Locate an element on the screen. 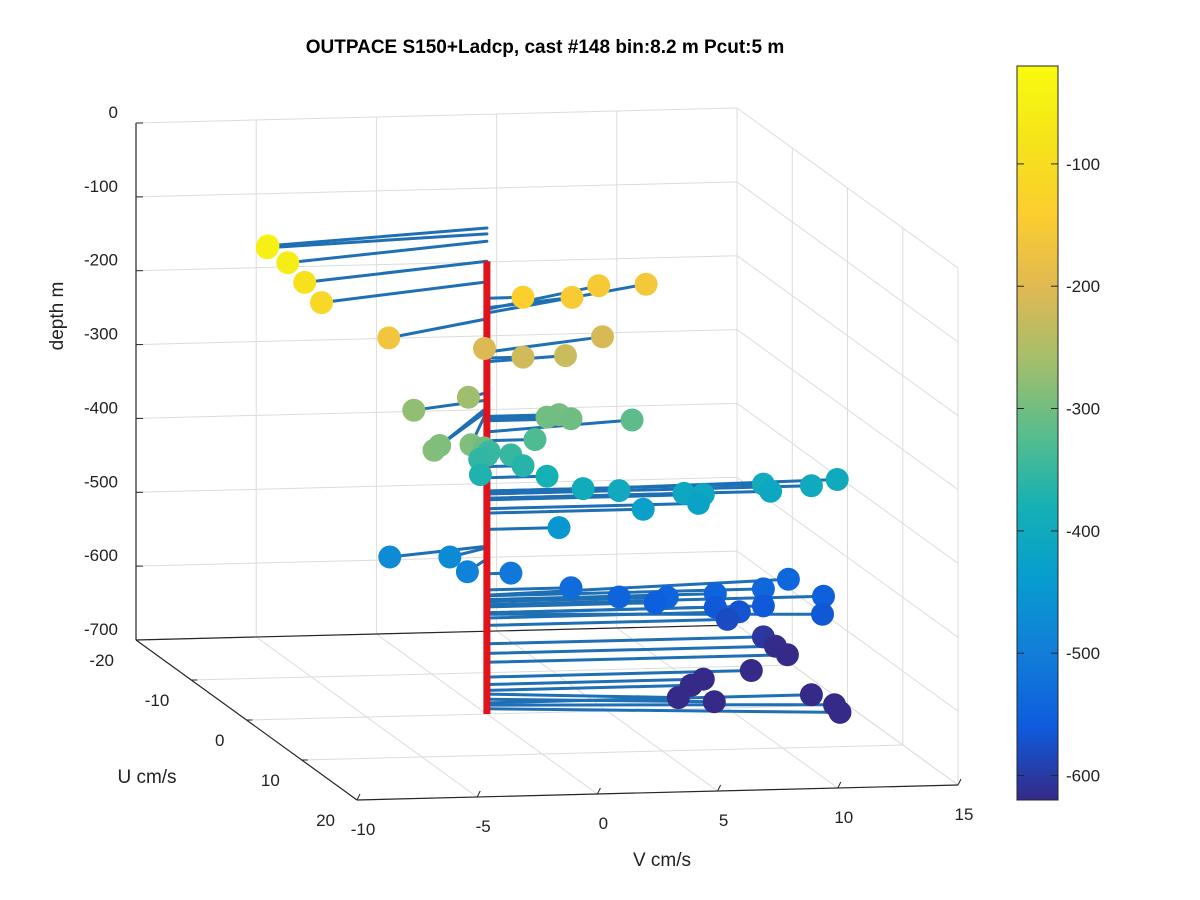 The width and height of the screenshot is (1200, 900). x-tick-label: 10 is located at coordinates (843, 817).